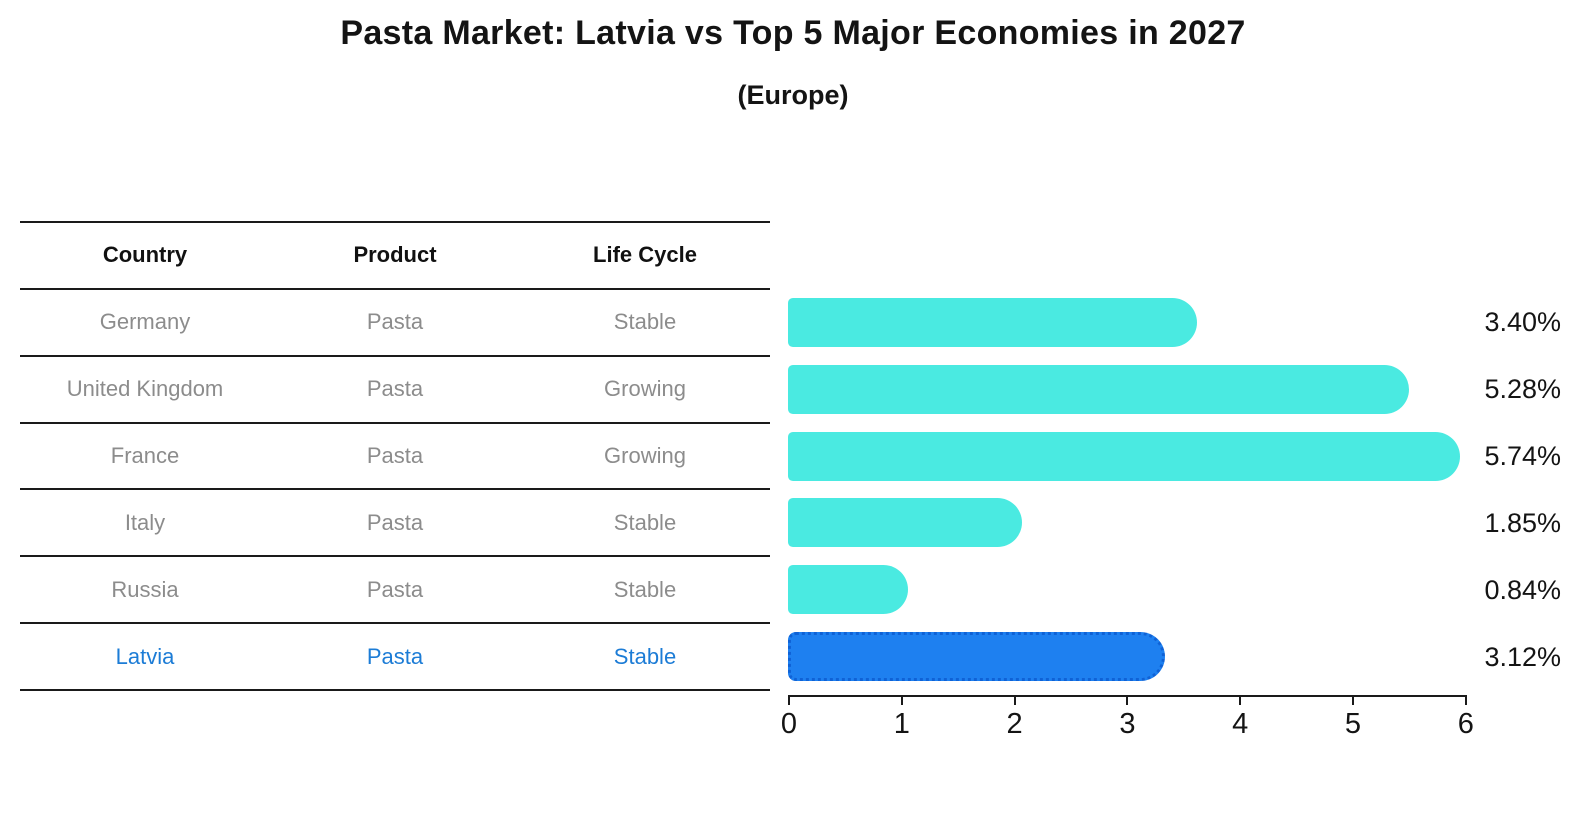  Describe the element at coordinates (901, 724) in the screenshot. I see `x-axis-tick-label: 1` at that location.